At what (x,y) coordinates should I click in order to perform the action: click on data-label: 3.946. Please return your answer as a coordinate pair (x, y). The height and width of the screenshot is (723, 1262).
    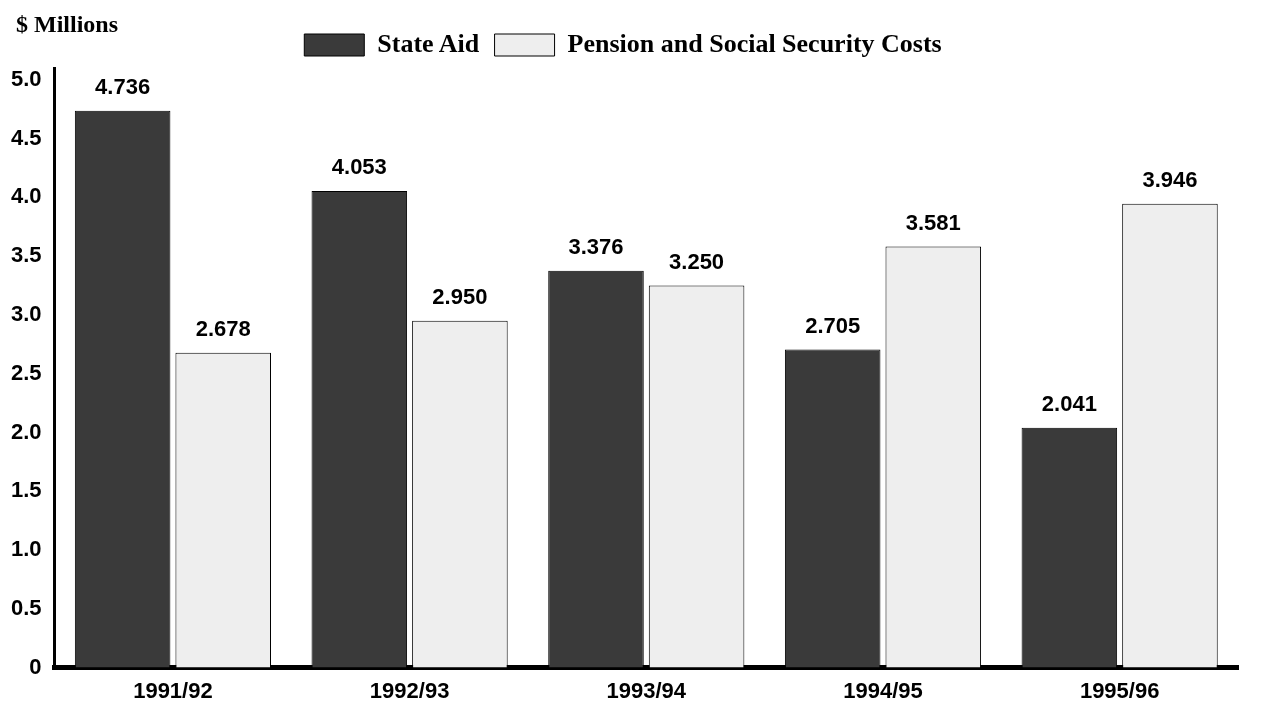
    Looking at the image, I should click on (1170, 179).